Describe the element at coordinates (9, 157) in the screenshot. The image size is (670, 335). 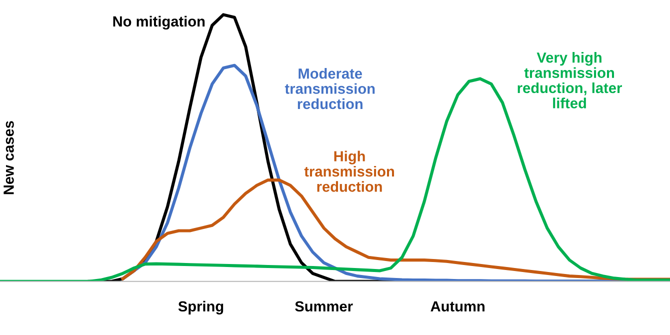
I see `y-axis-title: New cases` at that location.